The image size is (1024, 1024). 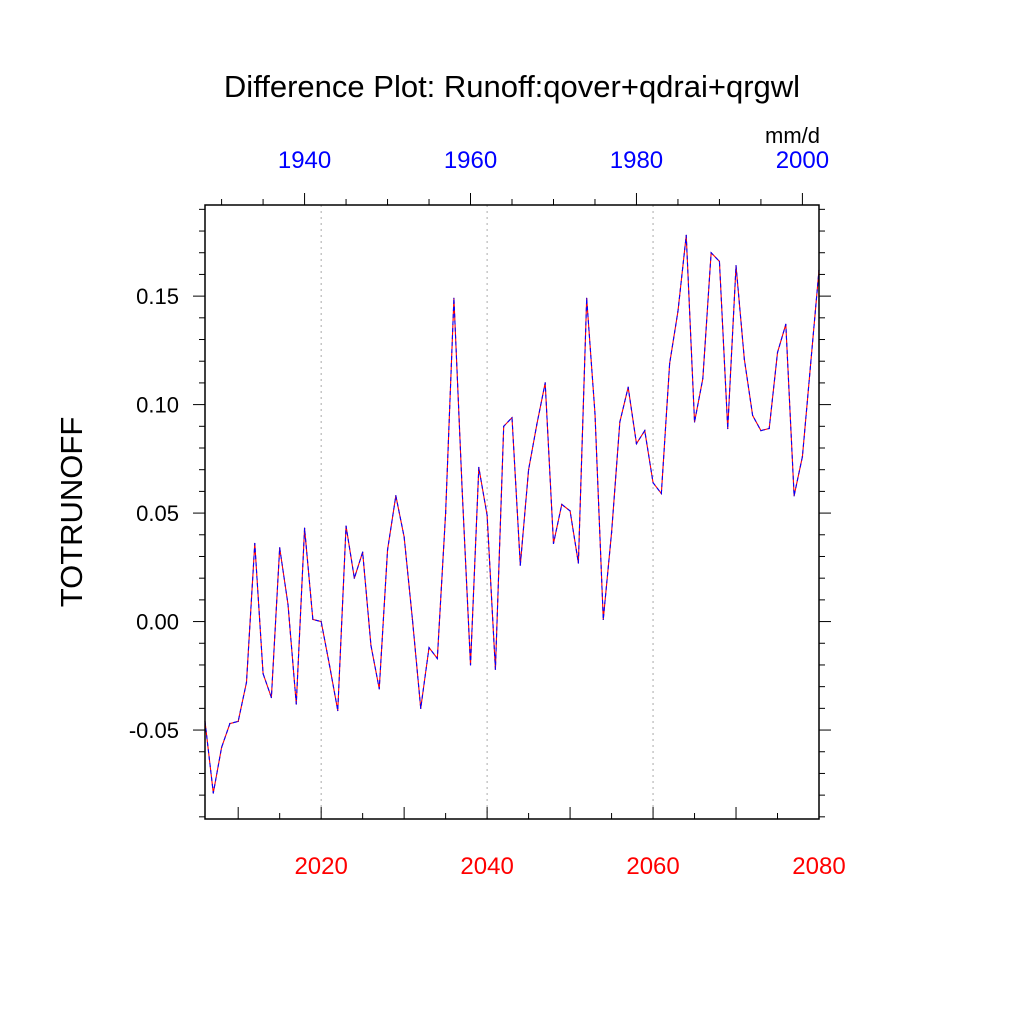 I want to click on x-bottom-tick-label: 2080, so click(x=818, y=866).